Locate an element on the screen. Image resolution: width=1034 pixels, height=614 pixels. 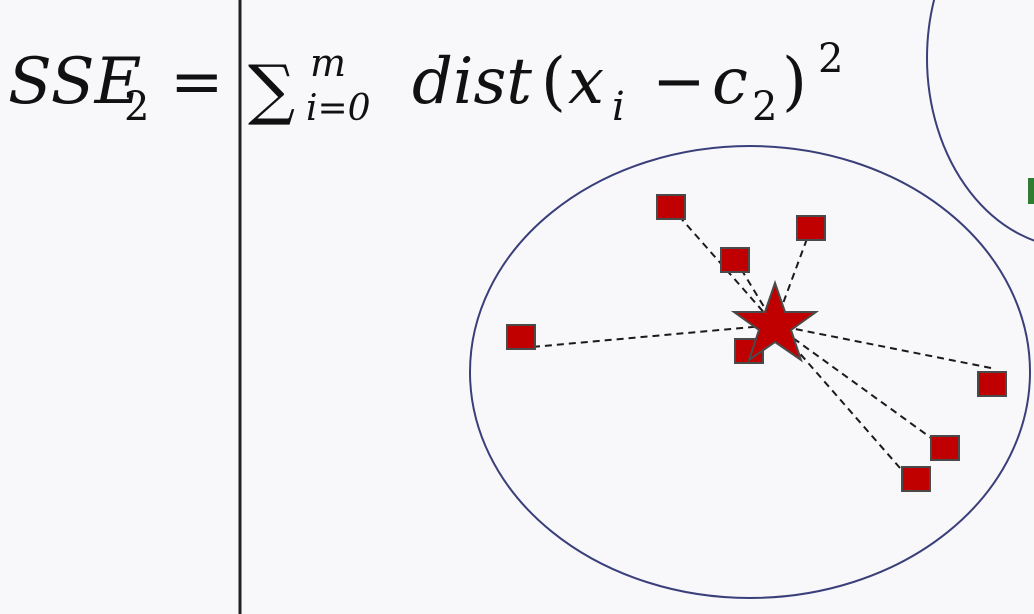
formula-exponent: 2 is located at coordinates (830, 59).